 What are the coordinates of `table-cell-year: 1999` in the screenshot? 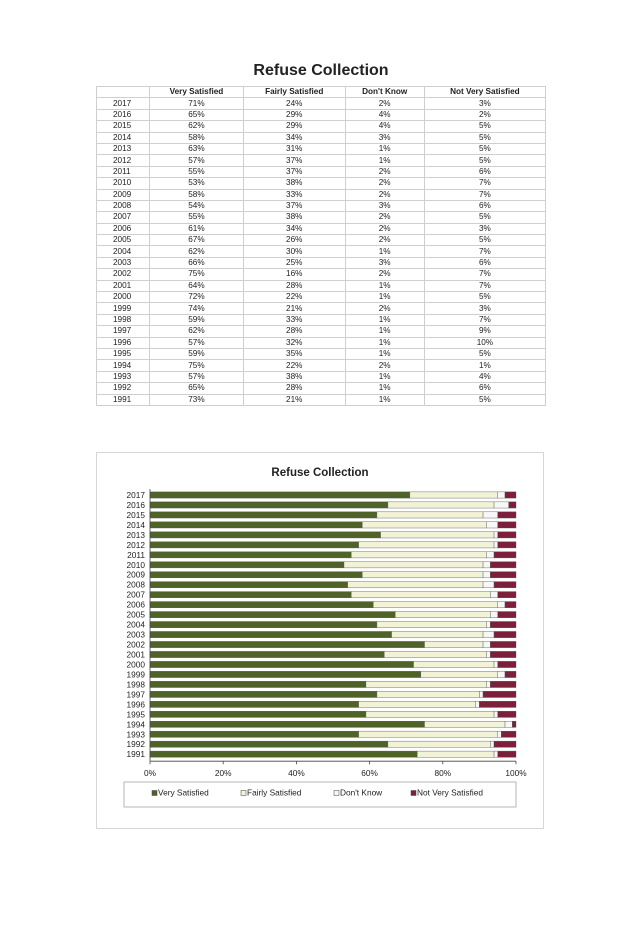 It's located at (123, 308).